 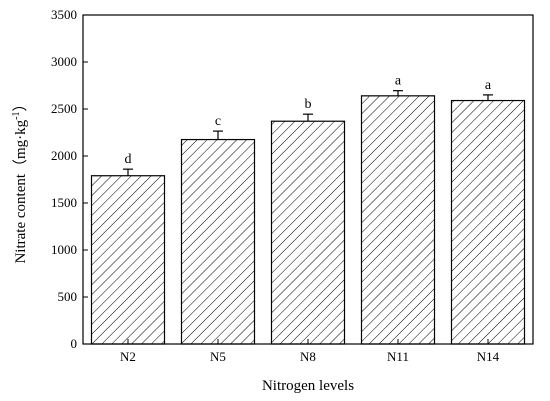 I want to click on significance-label: c, so click(x=218, y=121).